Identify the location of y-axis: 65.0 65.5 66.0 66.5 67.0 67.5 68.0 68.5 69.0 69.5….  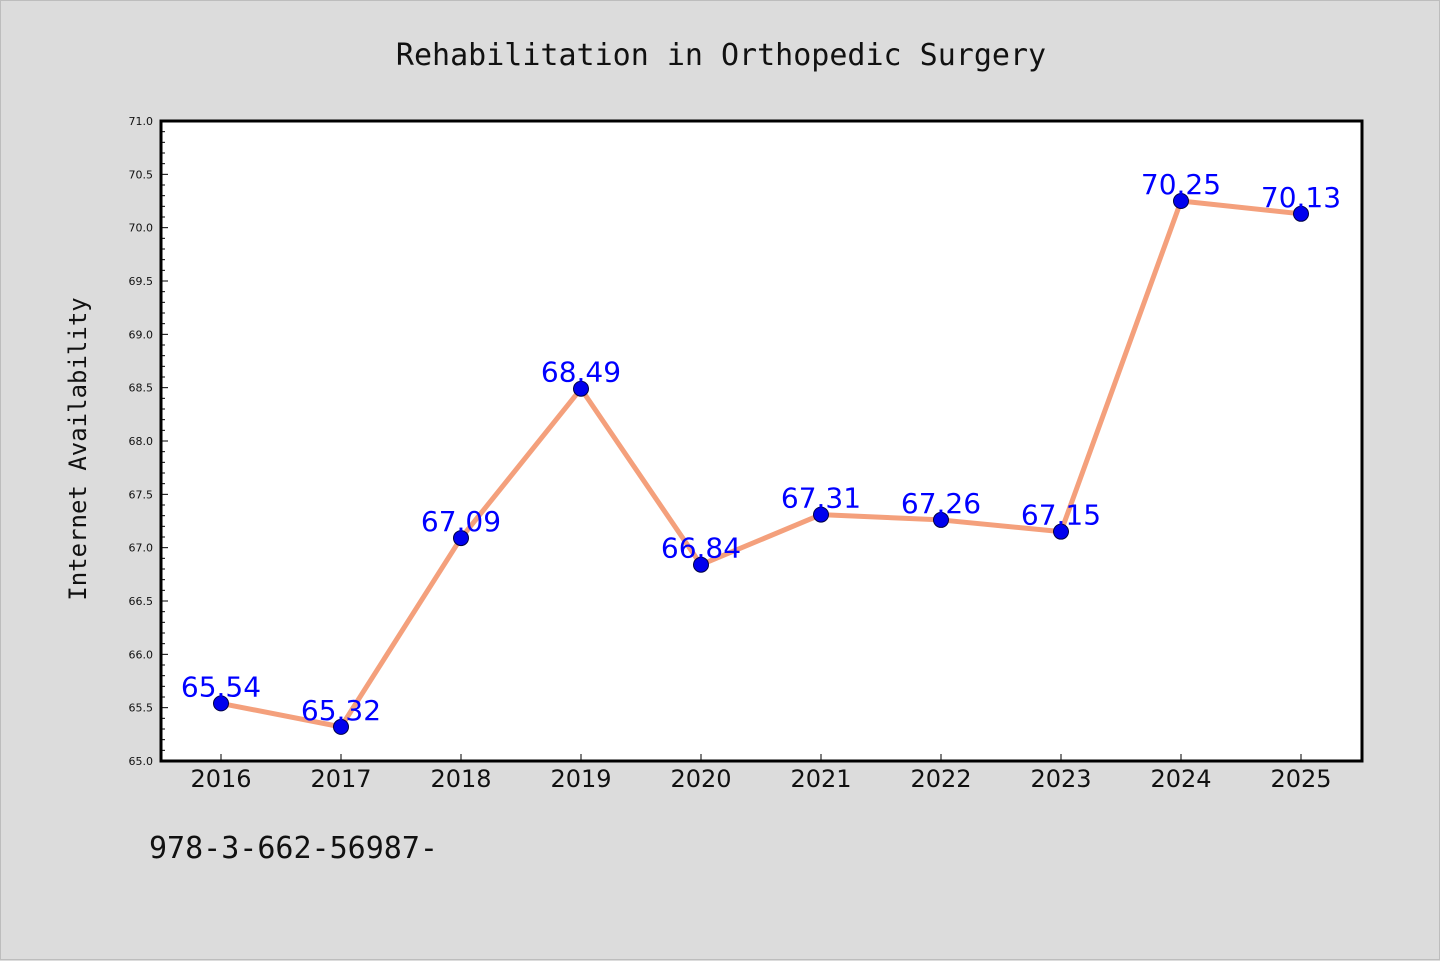
(148, 441).